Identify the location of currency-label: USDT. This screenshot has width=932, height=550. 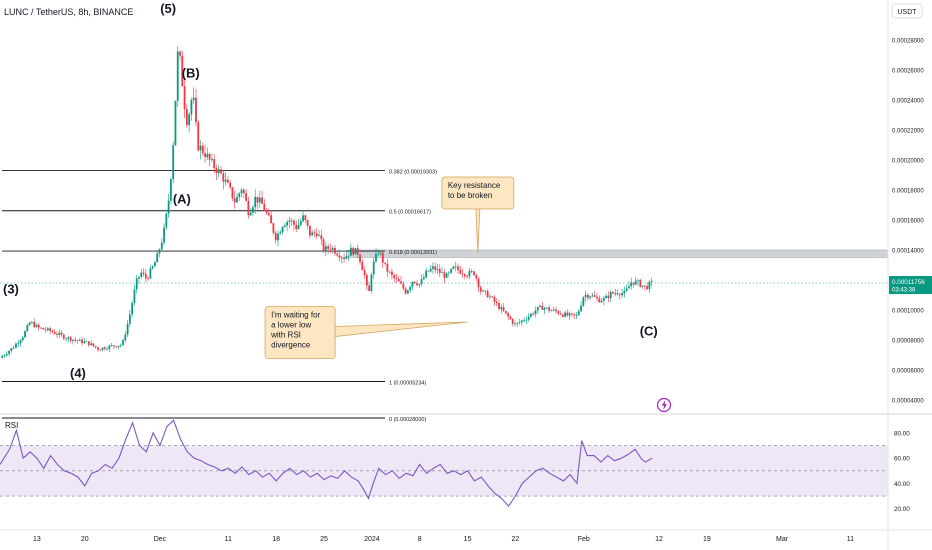
(907, 12).